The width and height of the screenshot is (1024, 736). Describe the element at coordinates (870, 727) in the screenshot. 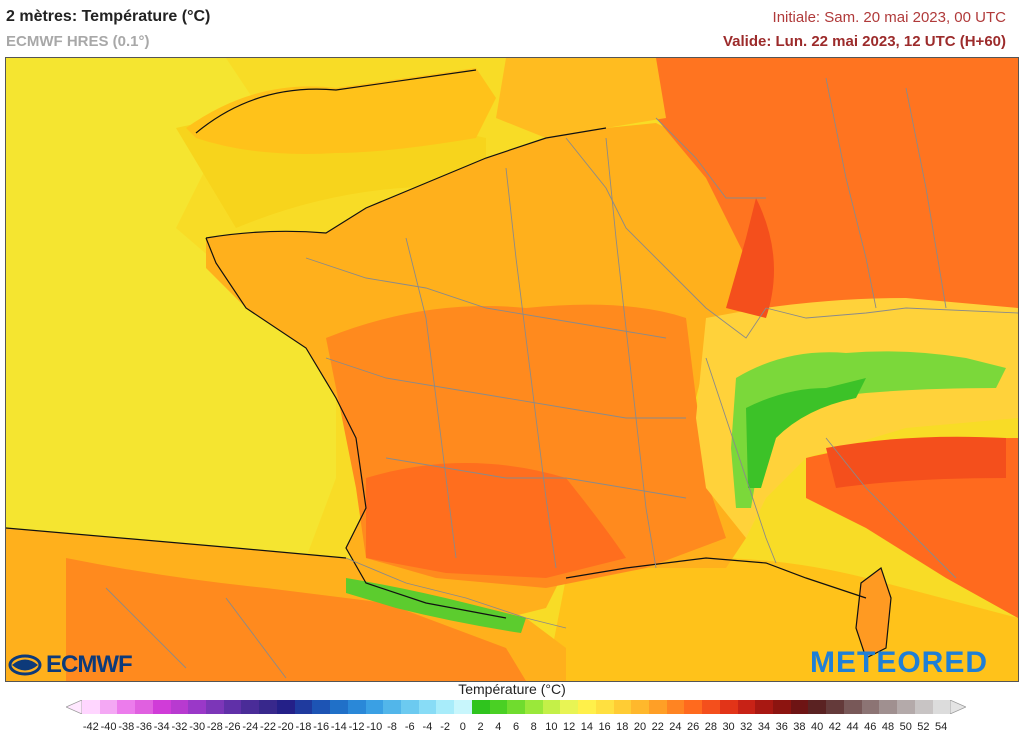

I see `legend-tick-label: 46` at that location.